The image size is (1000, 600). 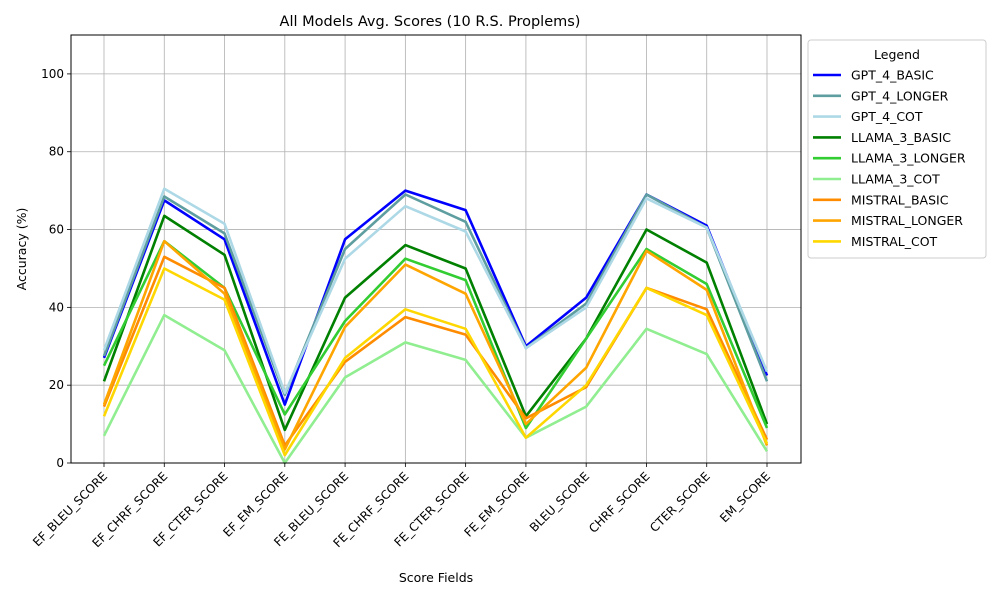 What do you see at coordinates (907, 220) in the screenshot?
I see `legend-label: MISTRAL_LONGER` at bounding box center [907, 220].